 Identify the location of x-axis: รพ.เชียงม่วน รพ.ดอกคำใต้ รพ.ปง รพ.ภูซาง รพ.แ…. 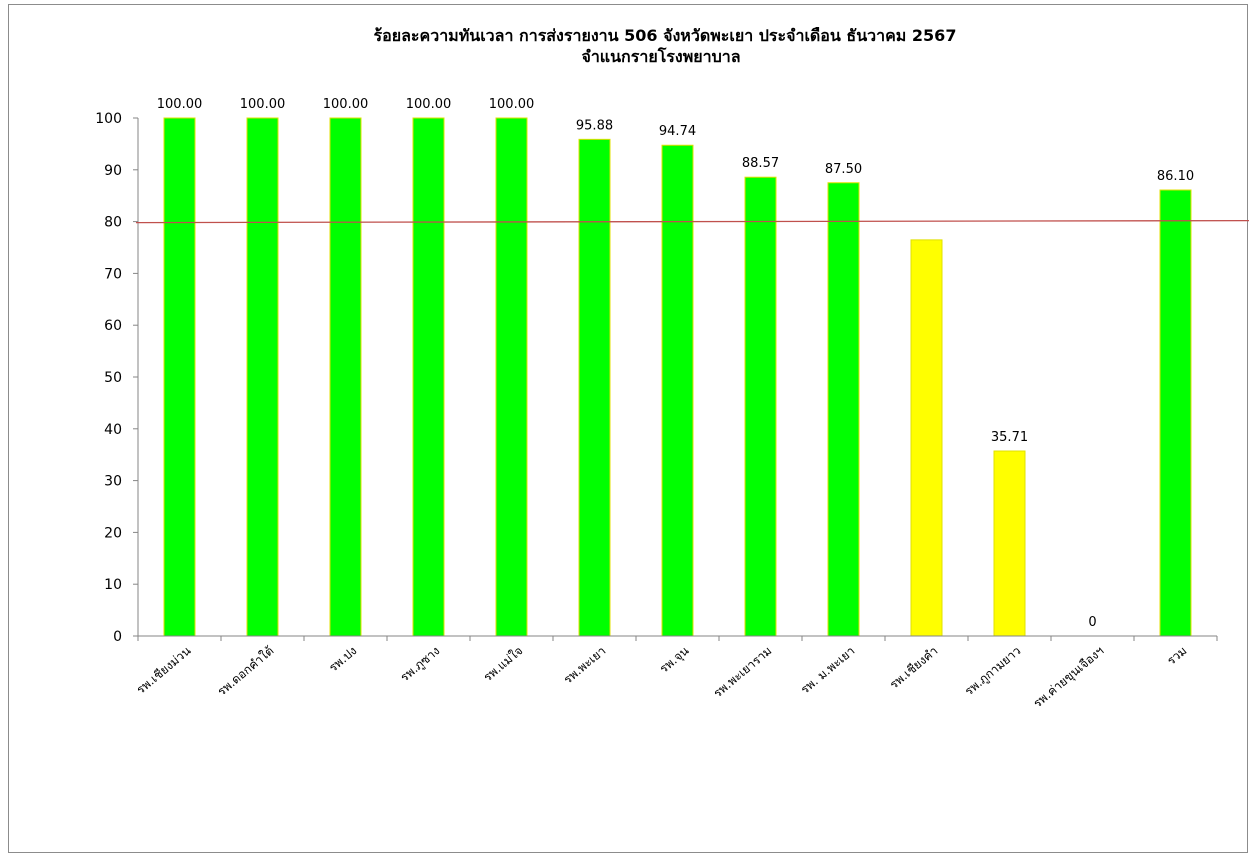
(676, 673).